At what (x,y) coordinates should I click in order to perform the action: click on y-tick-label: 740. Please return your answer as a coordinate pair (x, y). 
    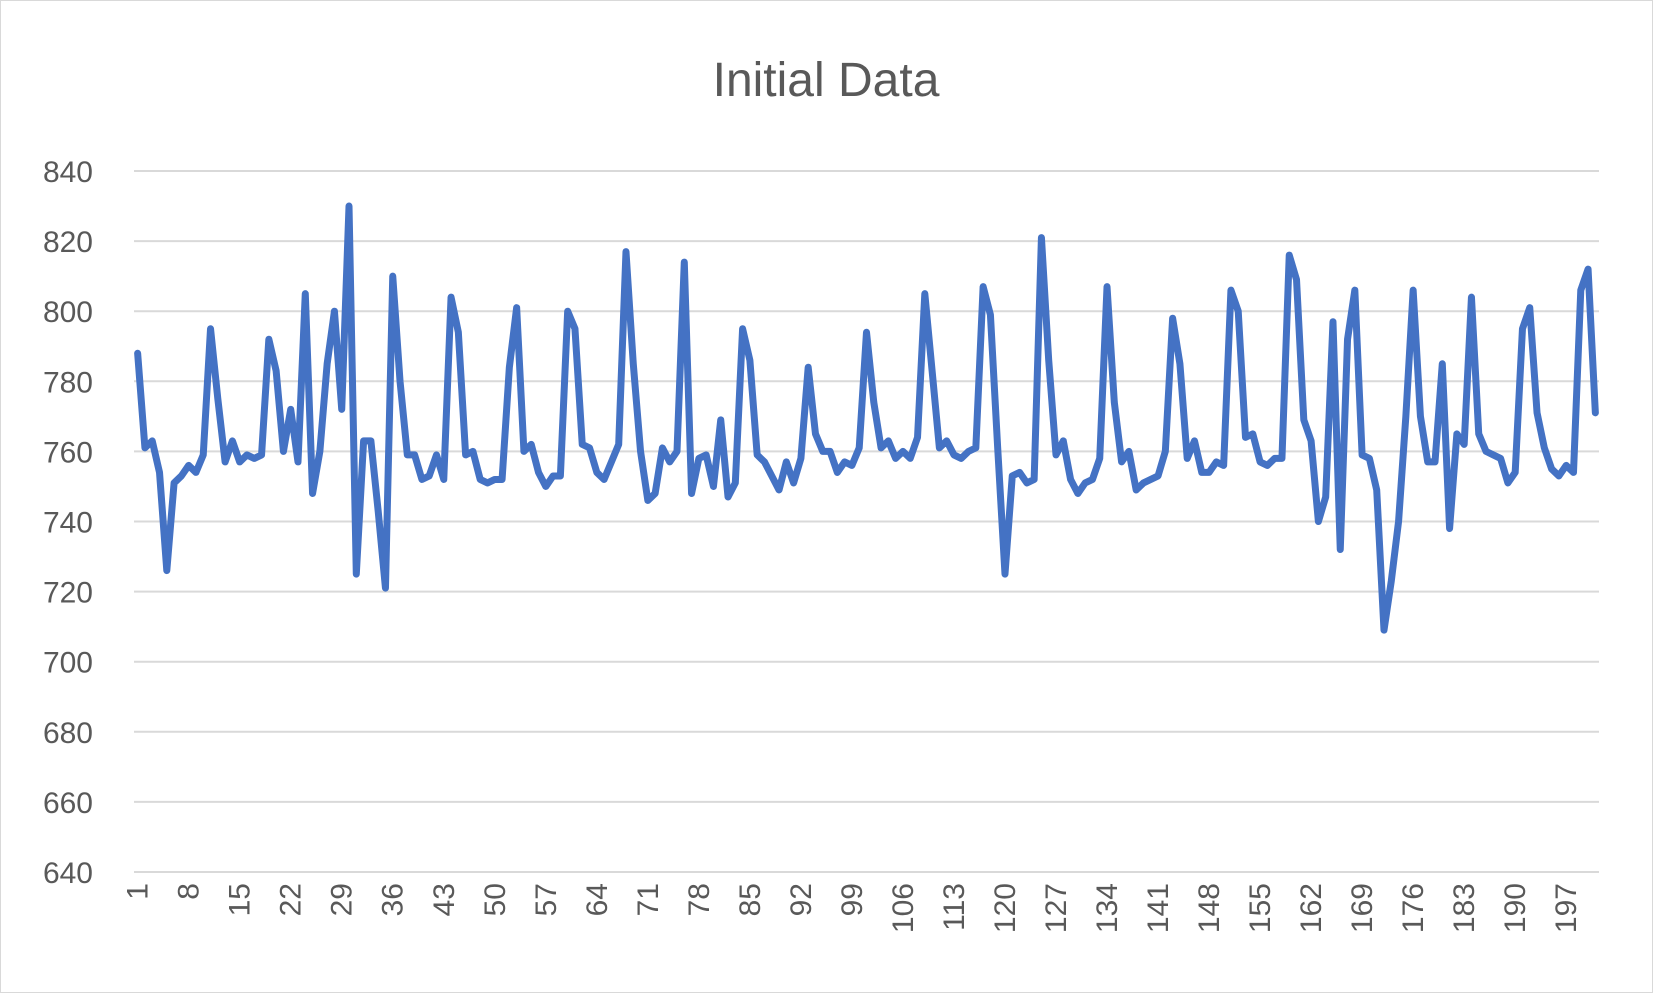
    Looking at the image, I should click on (68, 523).